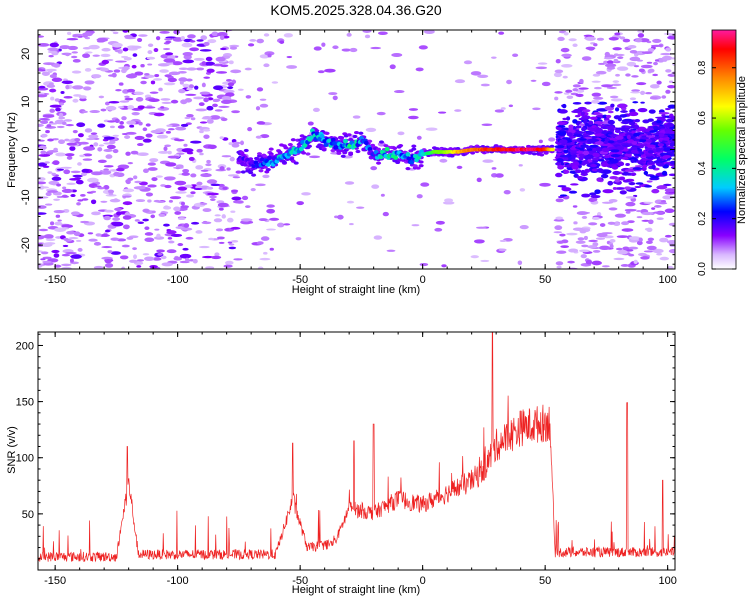 Image resolution: width=750 pixels, height=600 pixels. What do you see at coordinates (414, 149) in the screenshot?
I see `signal-halo` at bounding box center [414, 149].